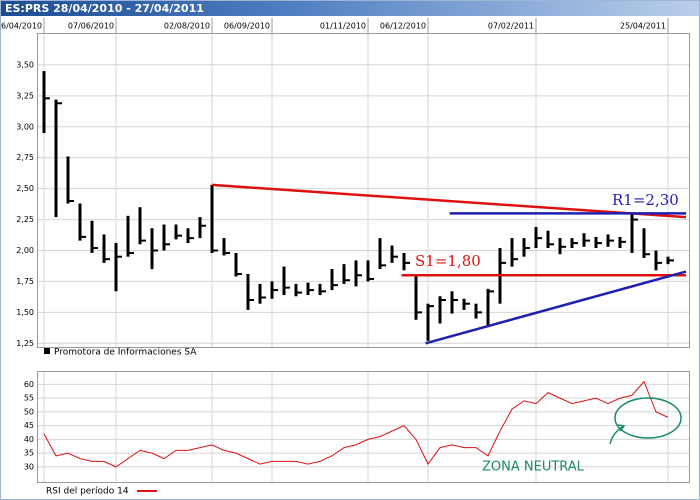 The image size is (700, 500). I want to click on y-tick-label: 1,75, so click(25, 281).